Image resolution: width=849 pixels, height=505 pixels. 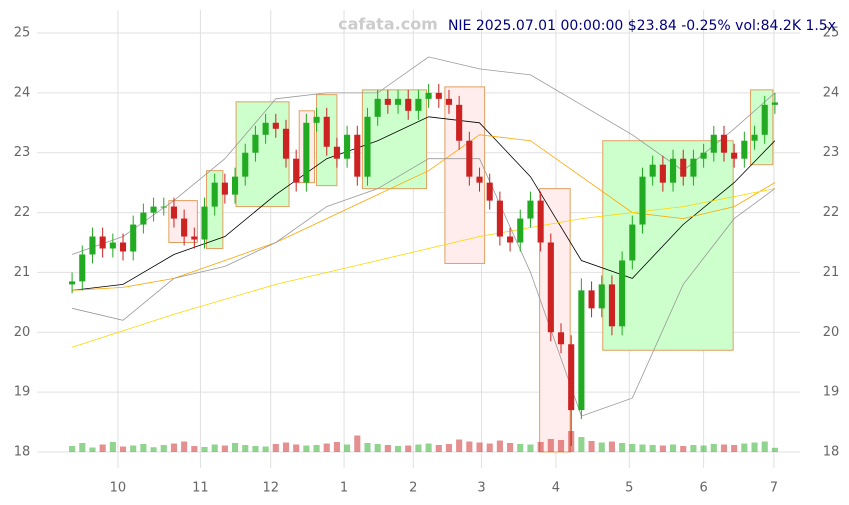 What do you see at coordinates (556, 488) in the screenshot?
I see `x-tick-label: 4` at bounding box center [556, 488].